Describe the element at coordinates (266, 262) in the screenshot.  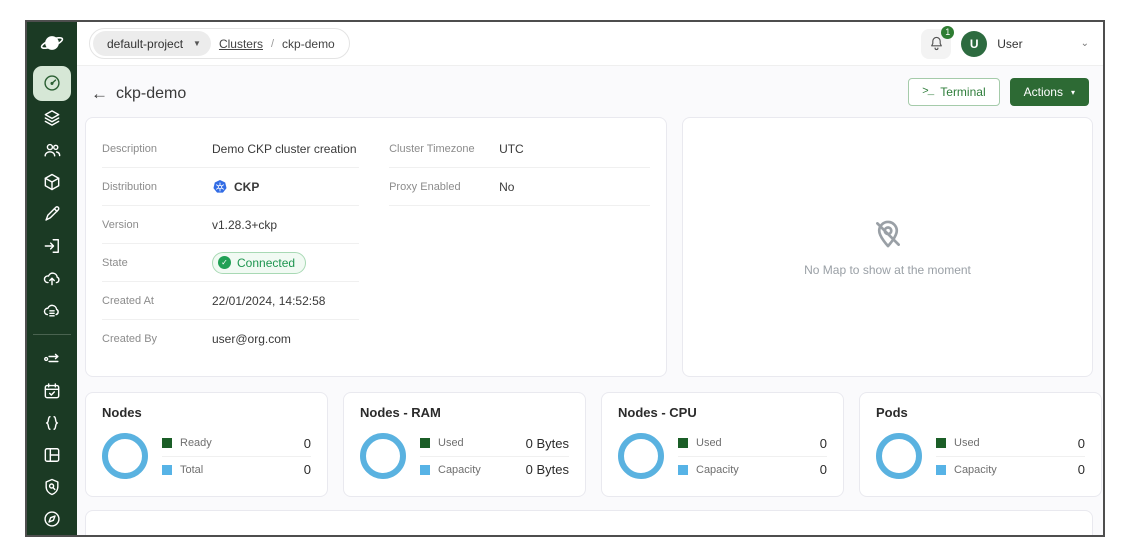
I see `status-badge-label: Connected` at that location.